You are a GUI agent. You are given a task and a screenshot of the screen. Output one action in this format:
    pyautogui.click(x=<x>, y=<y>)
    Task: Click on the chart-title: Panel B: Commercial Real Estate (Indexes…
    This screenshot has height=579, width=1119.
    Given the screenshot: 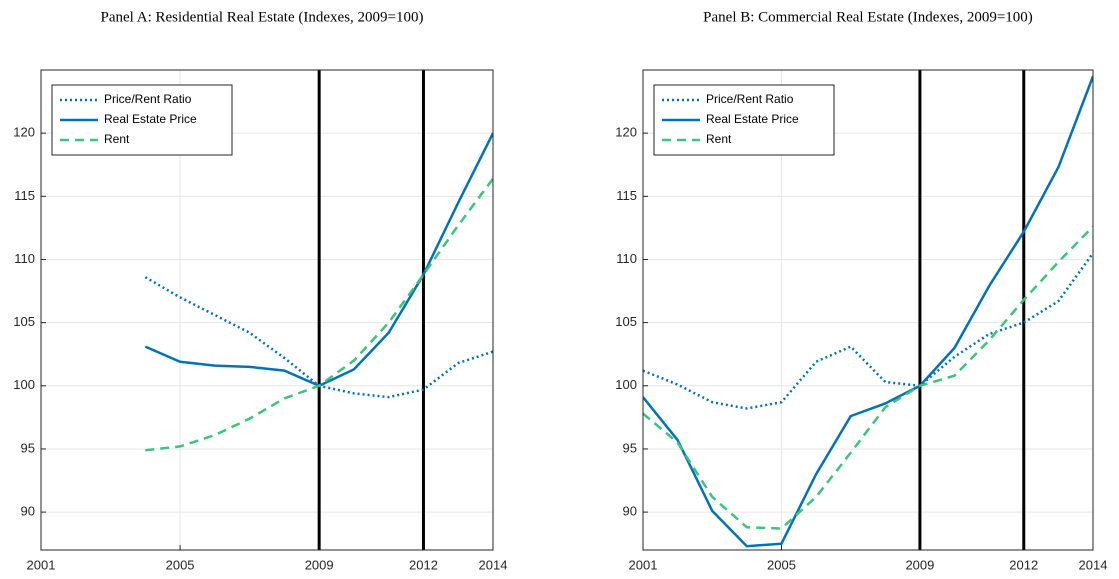 What is the action you would take?
    pyautogui.click(x=868, y=17)
    